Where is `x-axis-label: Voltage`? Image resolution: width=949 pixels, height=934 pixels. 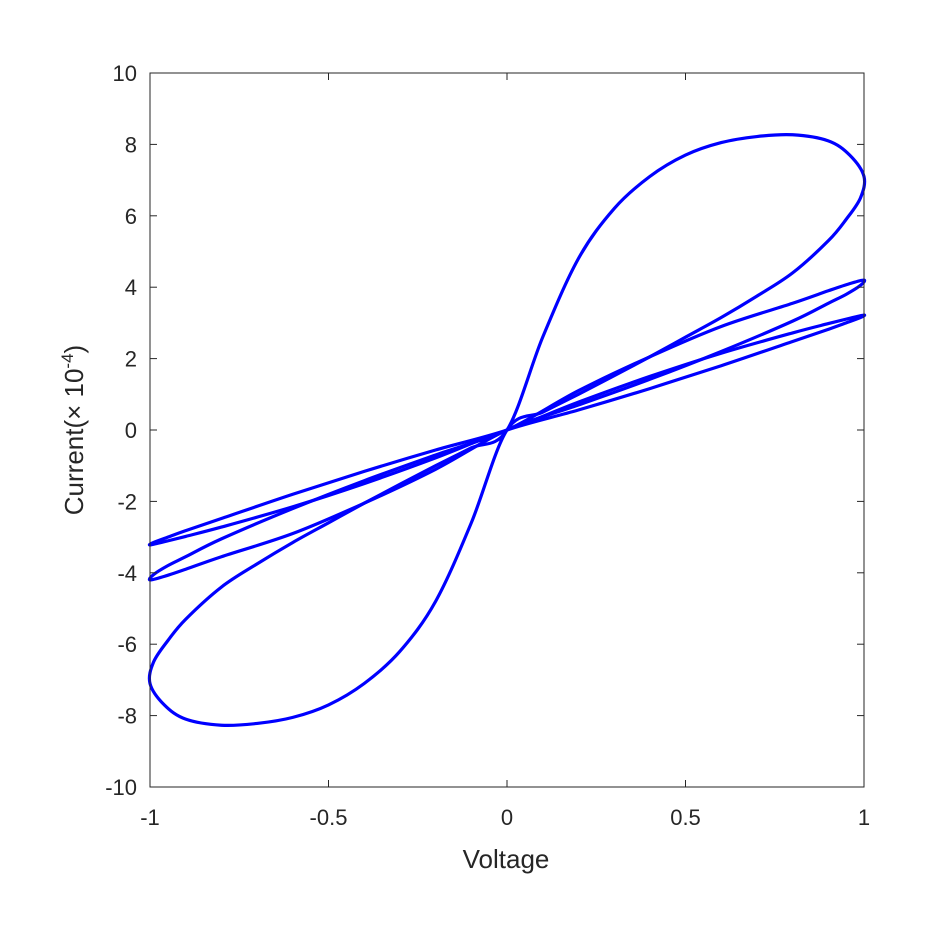
x-axis-label: Voltage is located at coordinates (506, 859).